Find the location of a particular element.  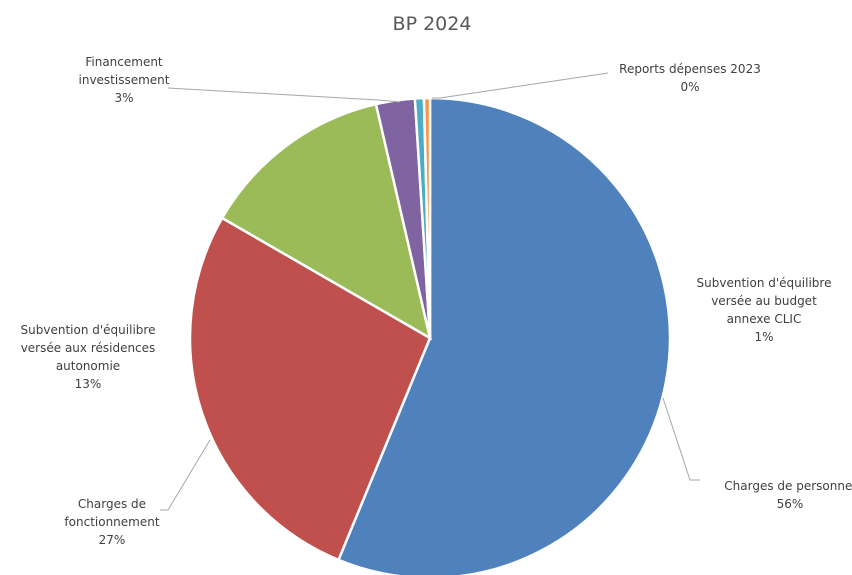

slice-percent-1: 27% is located at coordinates (112, 540).